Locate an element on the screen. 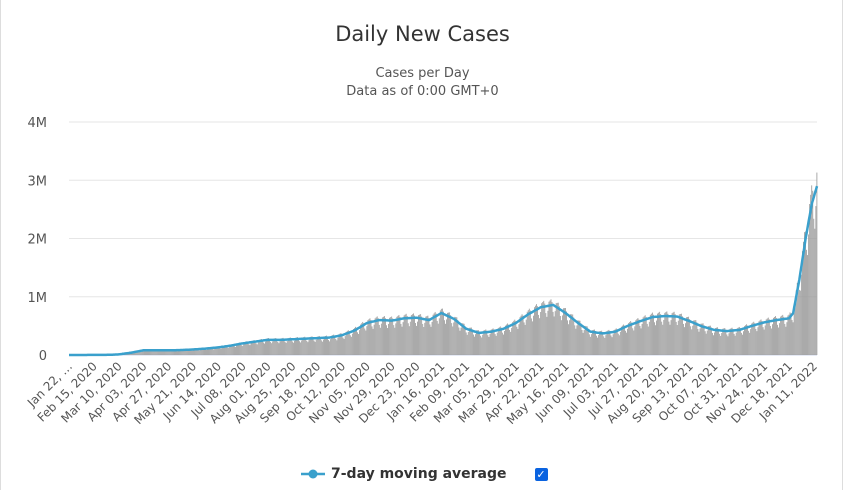  legend-checkbox: ✓ is located at coordinates (541, 474).